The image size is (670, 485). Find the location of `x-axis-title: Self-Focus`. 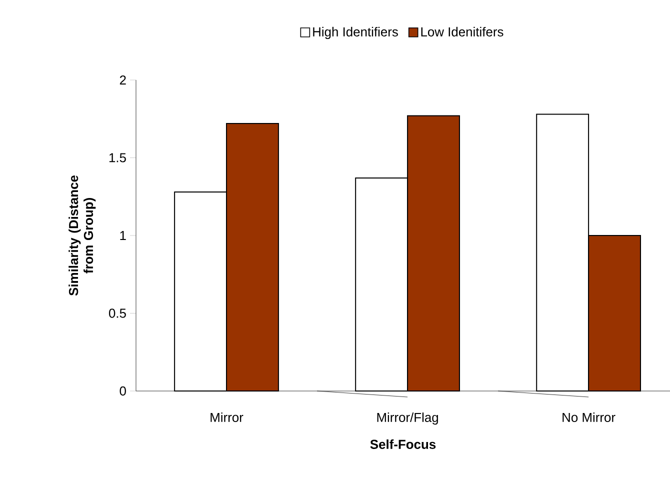

x-axis-title: Self-Focus is located at coordinates (403, 444).